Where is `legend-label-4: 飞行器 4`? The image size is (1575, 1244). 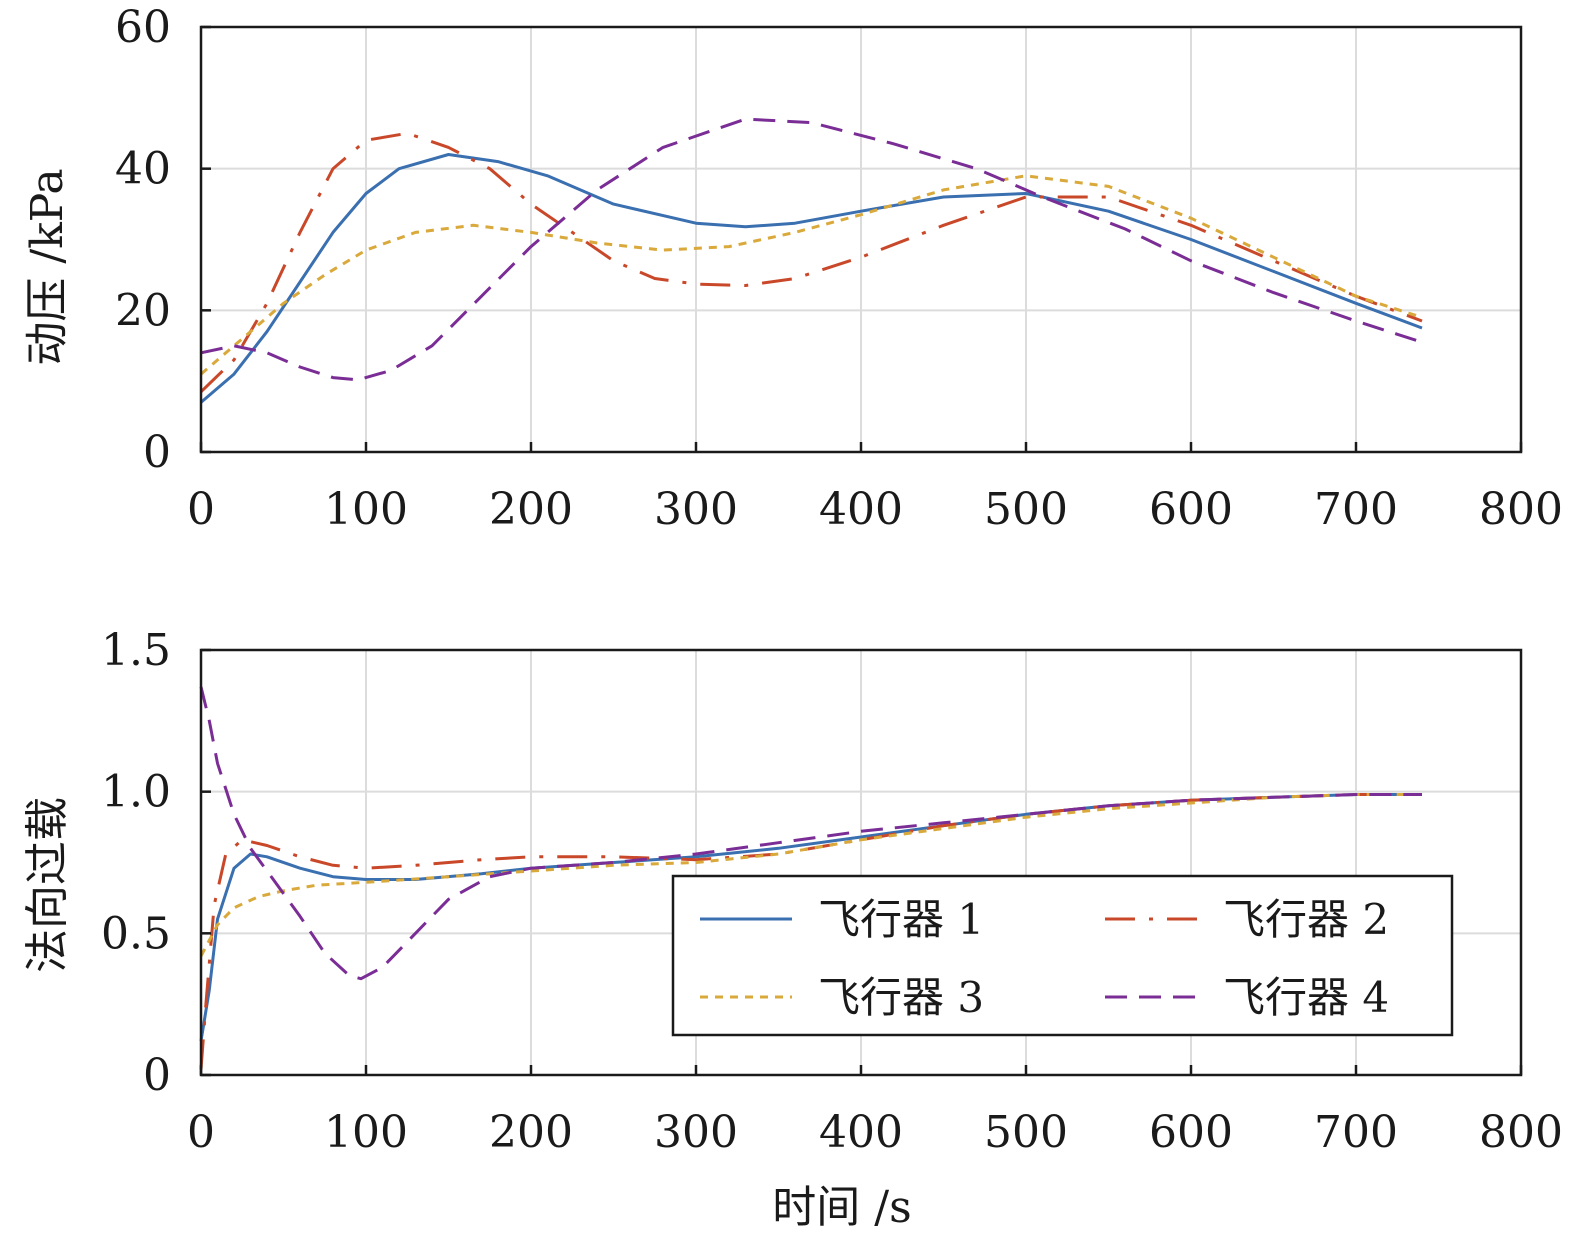
legend-label-4: 飞行器 4 is located at coordinates (1306, 997).